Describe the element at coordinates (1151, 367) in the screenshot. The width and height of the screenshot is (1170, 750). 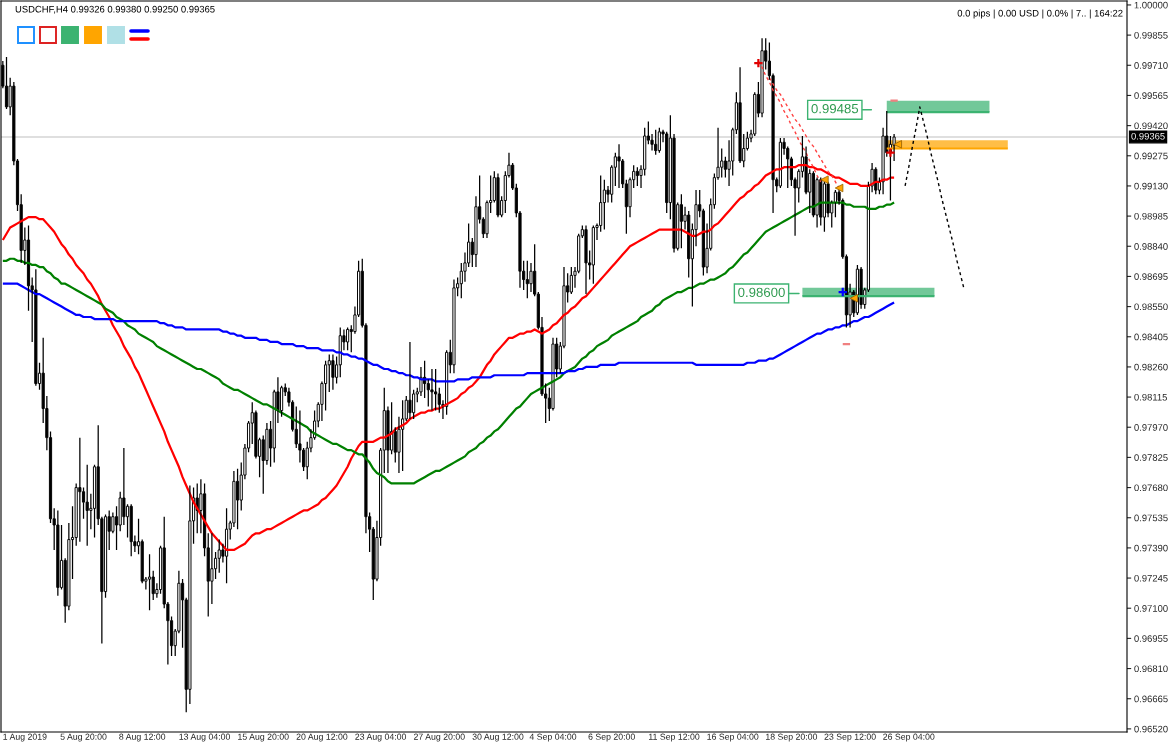
I see `y-tick-label: 0.98260` at that location.